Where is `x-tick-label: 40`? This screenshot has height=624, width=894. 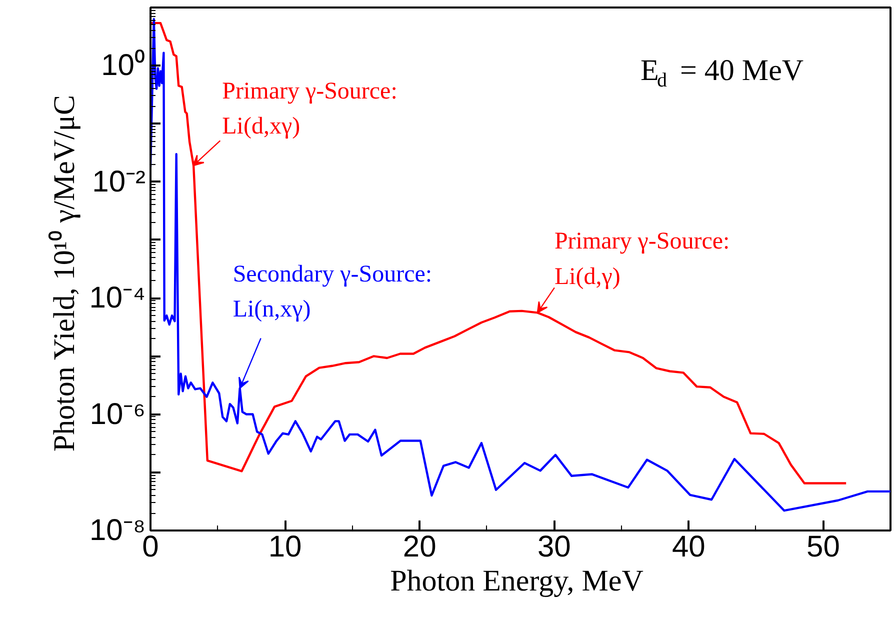
x-tick-label: 40 is located at coordinates (689, 547).